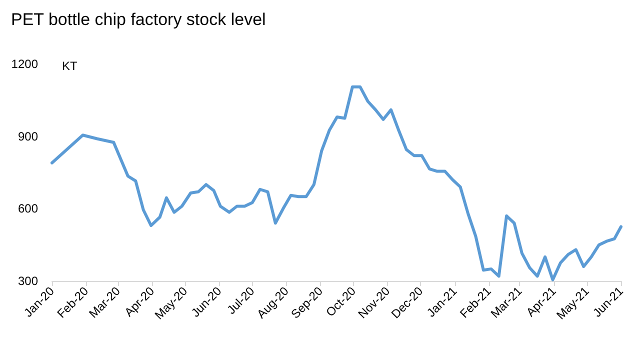 This screenshot has width=643, height=341. What do you see at coordinates (28, 209) in the screenshot?
I see `y-tick-label: 600` at bounding box center [28, 209].